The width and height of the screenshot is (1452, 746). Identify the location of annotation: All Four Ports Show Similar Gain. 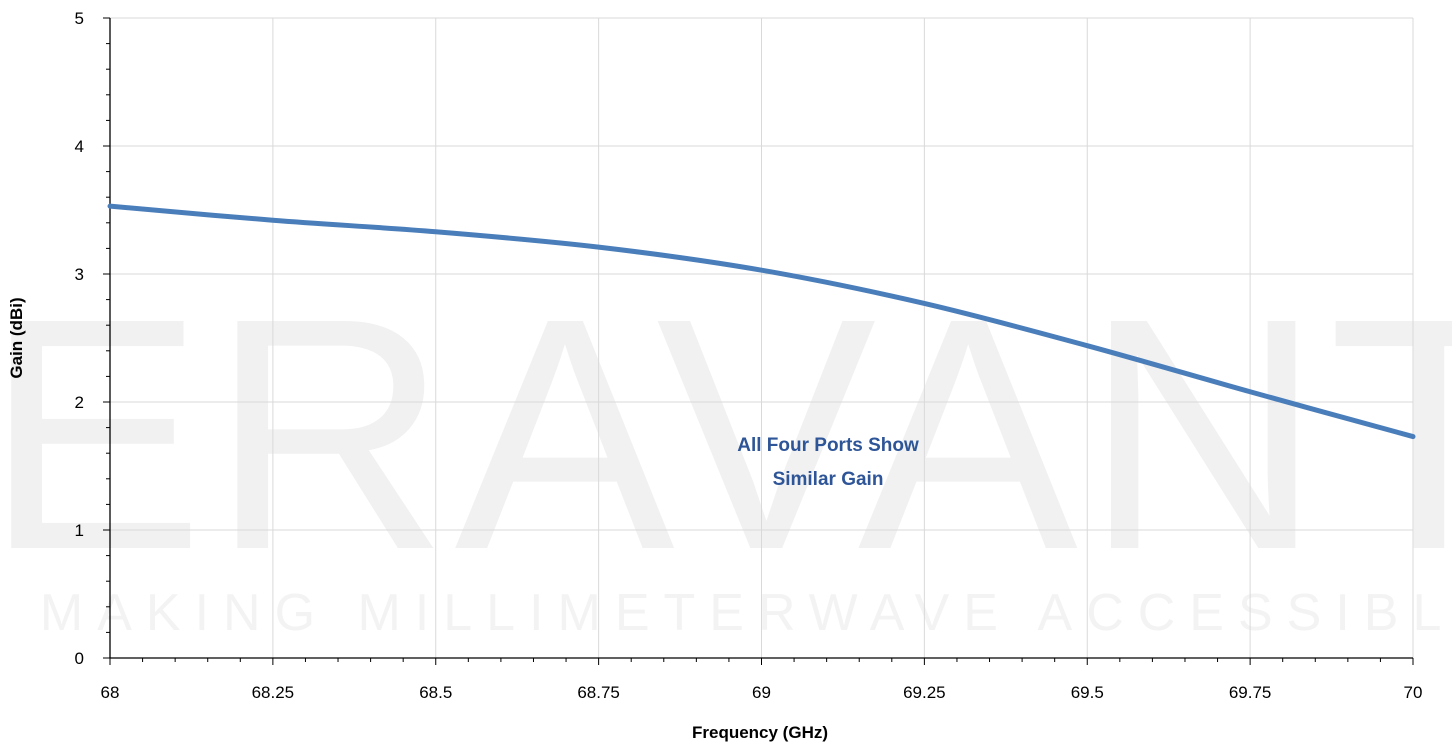
(828, 462).